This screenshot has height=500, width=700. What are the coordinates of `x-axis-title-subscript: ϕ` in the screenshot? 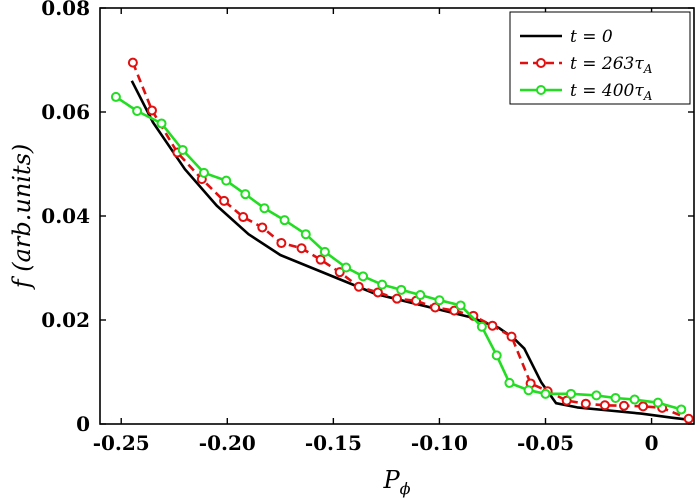 It's located at (405, 488).